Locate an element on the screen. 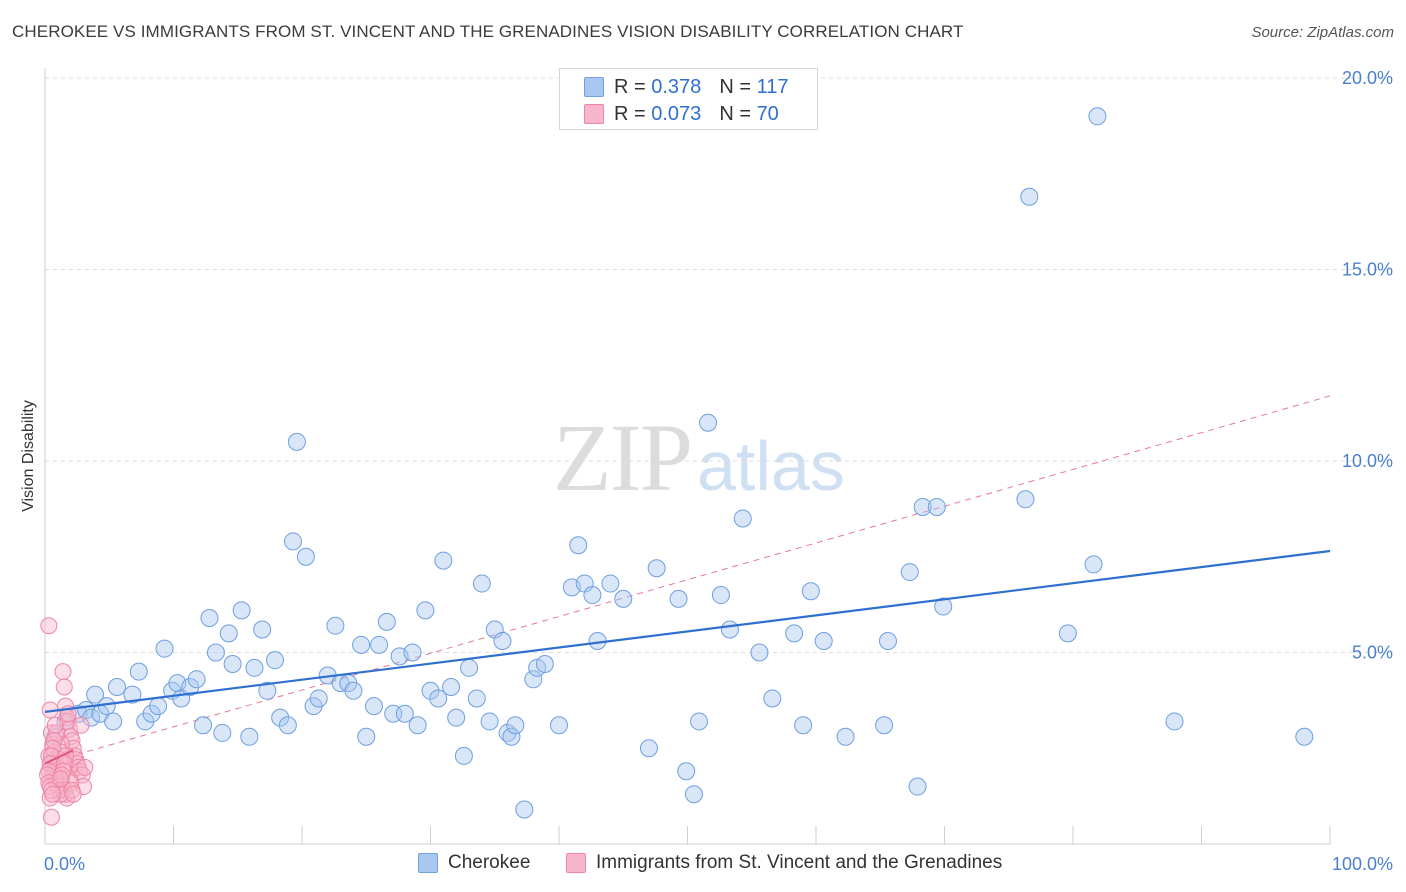 The height and width of the screenshot is (892, 1406). y-tick-label: 10.0% is located at coordinates (1367, 461).